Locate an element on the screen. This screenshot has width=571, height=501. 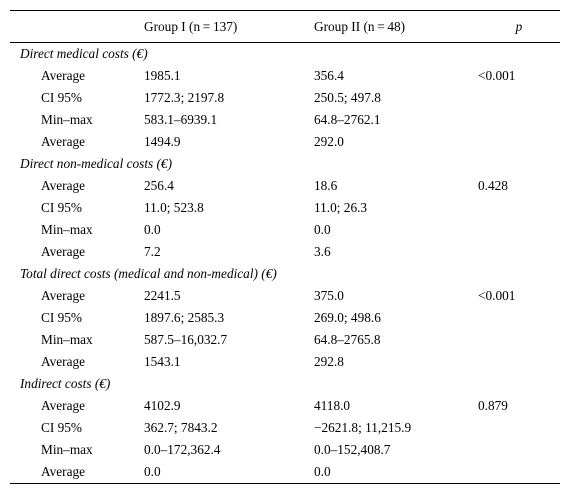
group-2-value: 356.4 is located at coordinates (329, 75).